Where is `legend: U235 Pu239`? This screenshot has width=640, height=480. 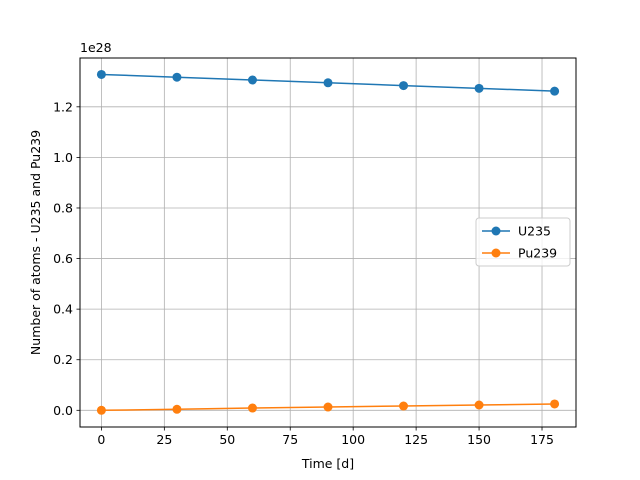 legend: U235 Pu239 is located at coordinates (523, 242).